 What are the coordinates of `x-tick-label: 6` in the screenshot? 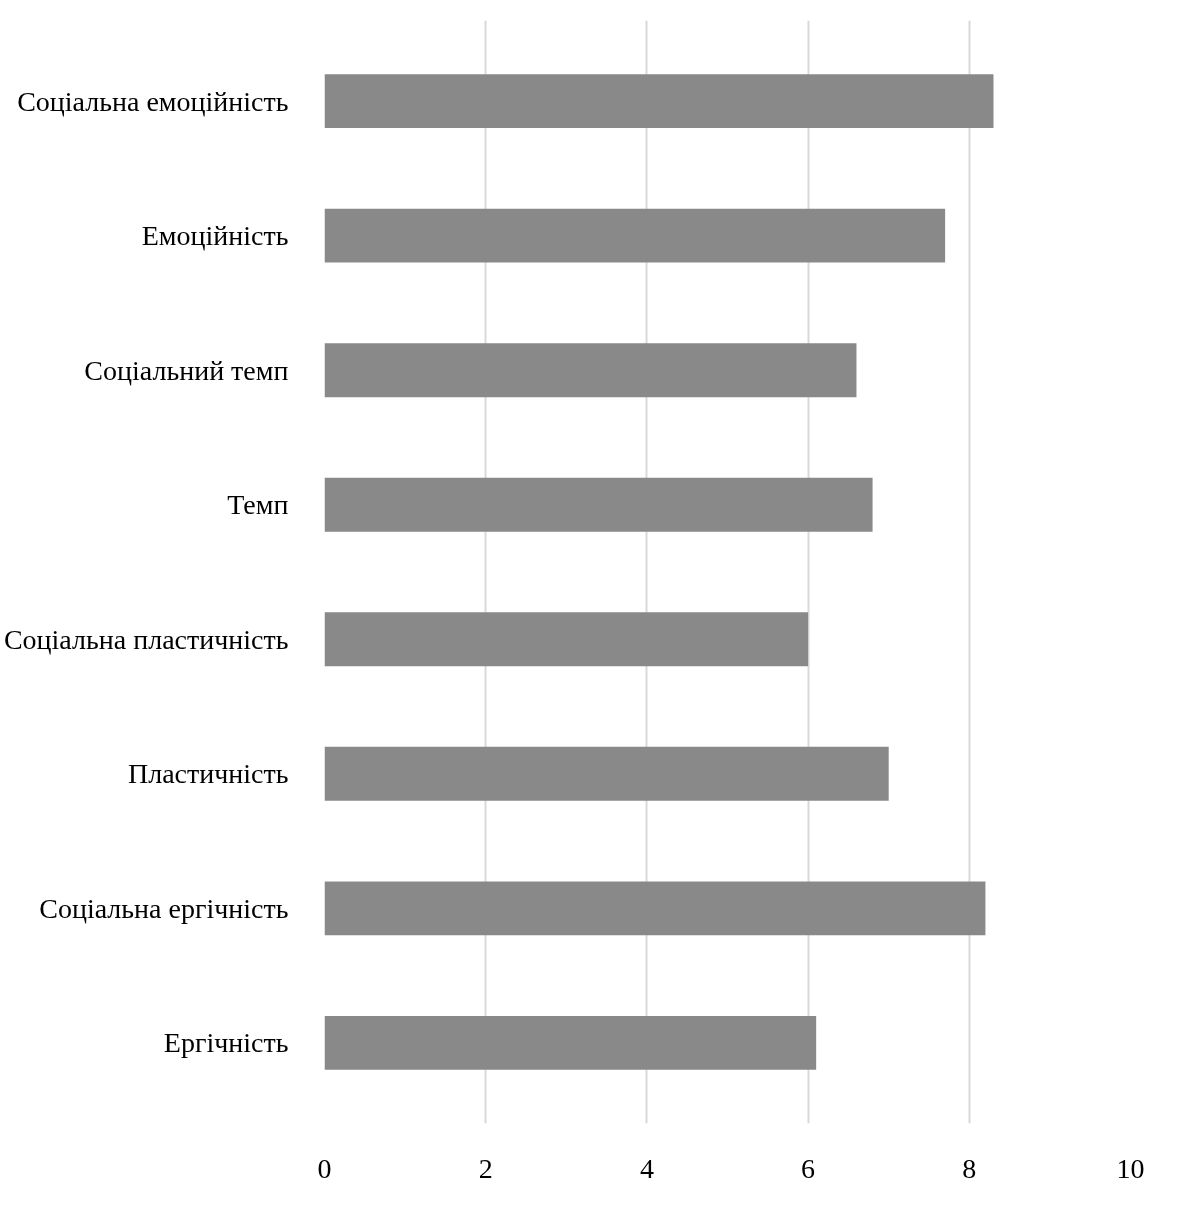 It's located at (808, 1168).